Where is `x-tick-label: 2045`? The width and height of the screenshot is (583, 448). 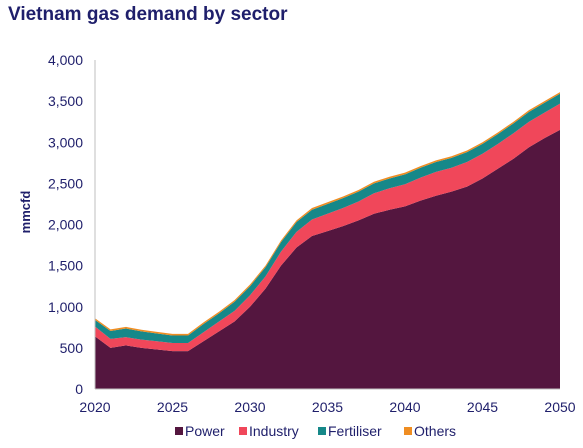
x-tick-label: 2045 is located at coordinates (482, 407).